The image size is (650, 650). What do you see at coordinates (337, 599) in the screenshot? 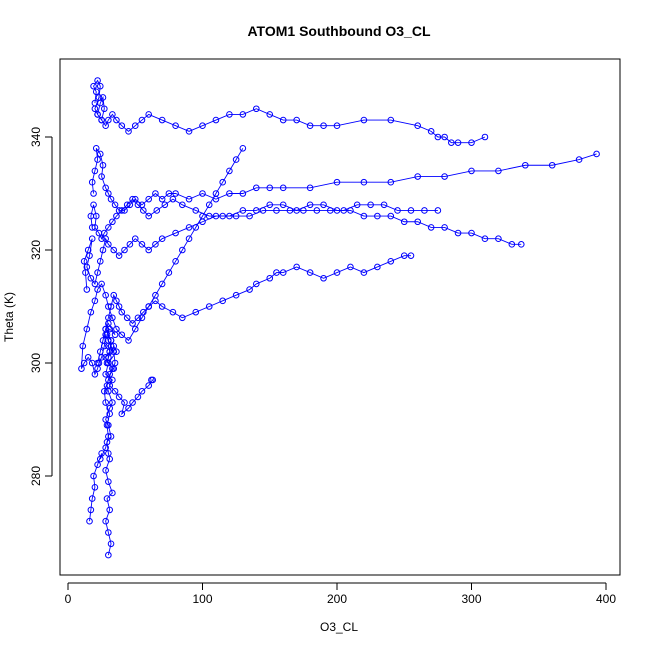
I see `x-tick-label: 200` at bounding box center [337, 599].